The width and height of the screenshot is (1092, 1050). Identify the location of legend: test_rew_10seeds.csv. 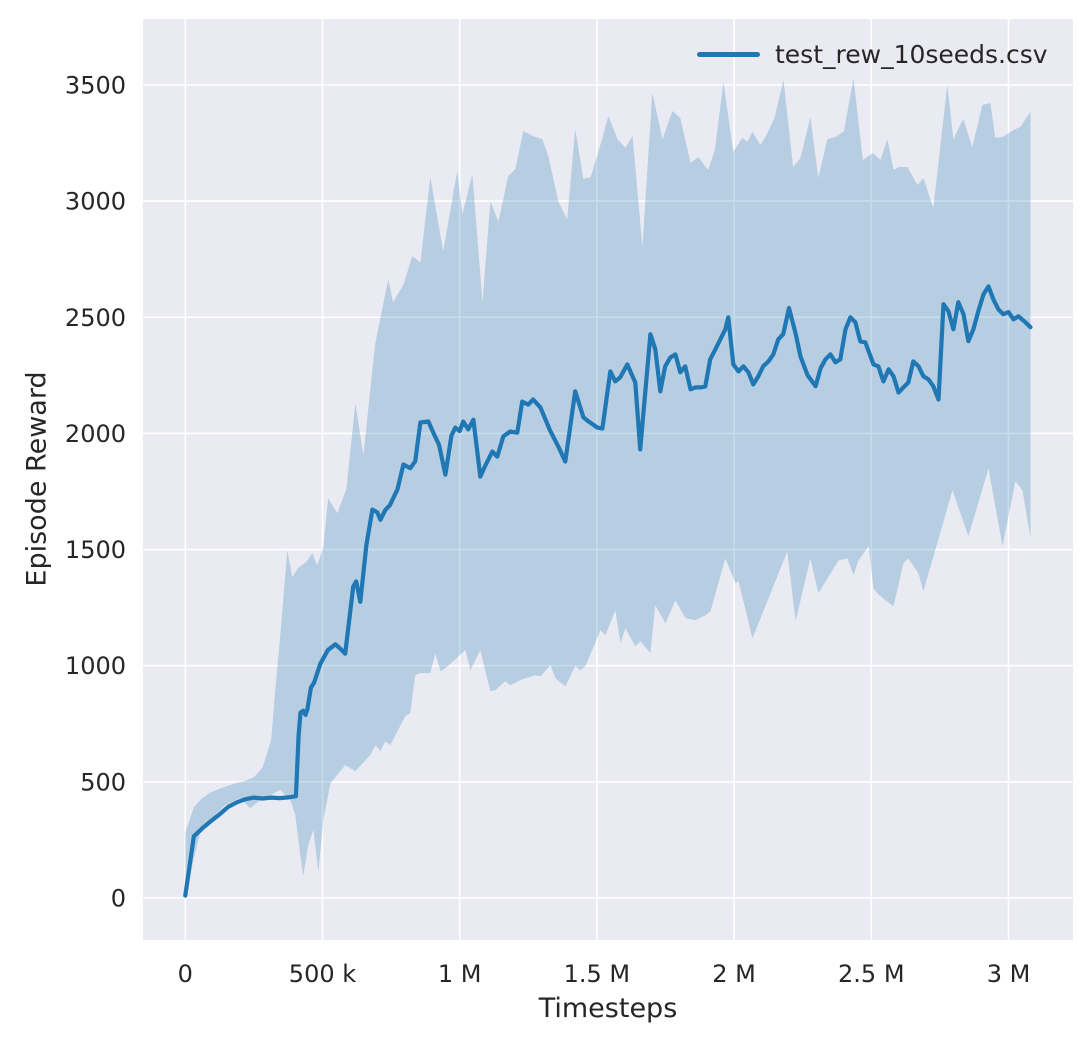
(872, 54).